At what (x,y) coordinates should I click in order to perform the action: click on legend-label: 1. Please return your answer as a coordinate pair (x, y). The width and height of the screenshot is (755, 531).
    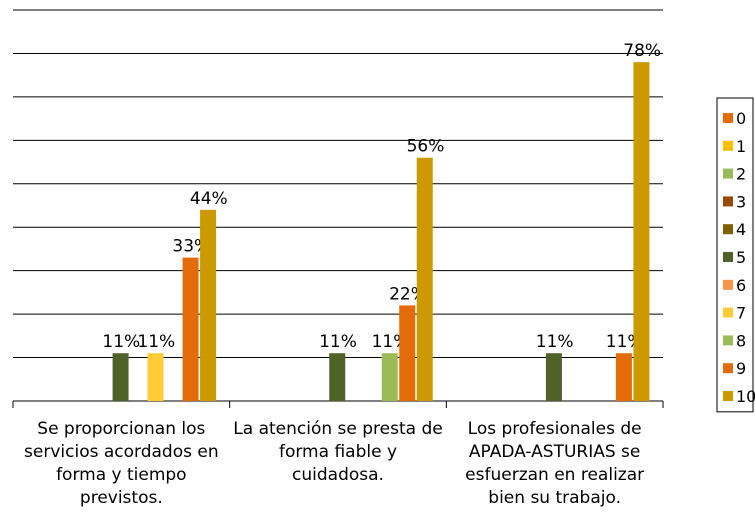
    Looking at the image, I should click on (741, 146).